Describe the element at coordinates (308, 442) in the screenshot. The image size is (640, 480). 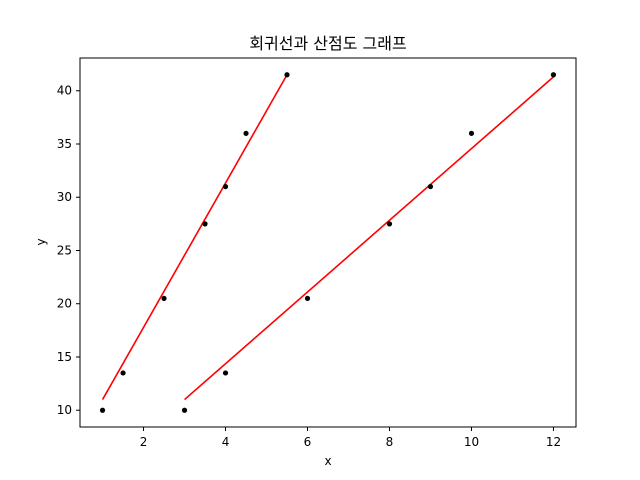
I see `x-tick-label: 6` at that location.